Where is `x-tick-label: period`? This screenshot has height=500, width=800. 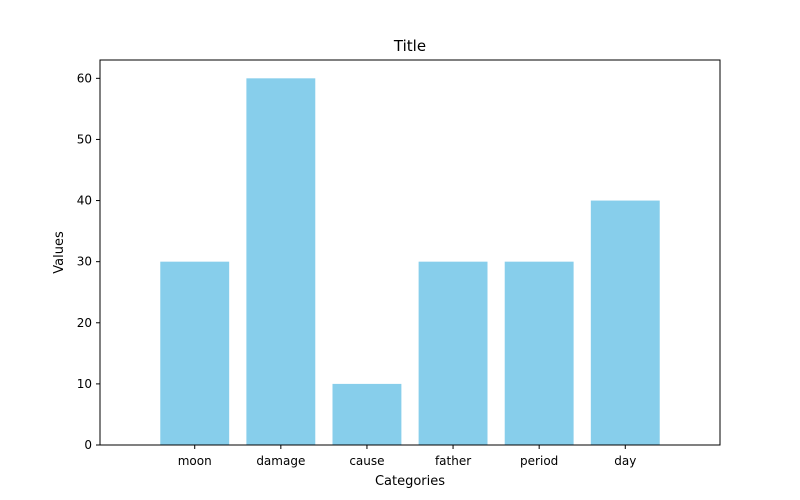
x-tick-label: period is located at coordinates (539, 461).